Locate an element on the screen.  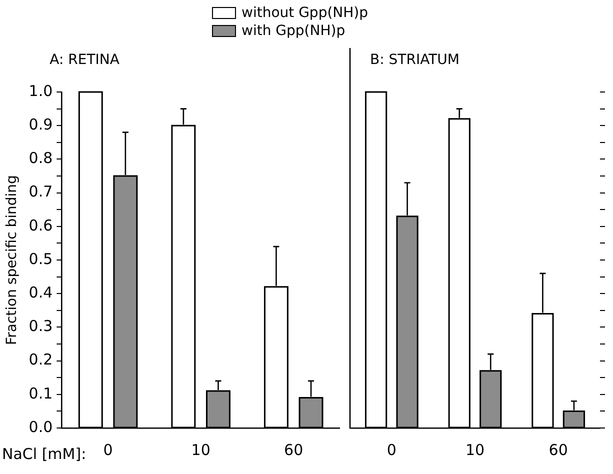
x-axis-title: NaCl [mM]: is located at coordinates (44, 454).